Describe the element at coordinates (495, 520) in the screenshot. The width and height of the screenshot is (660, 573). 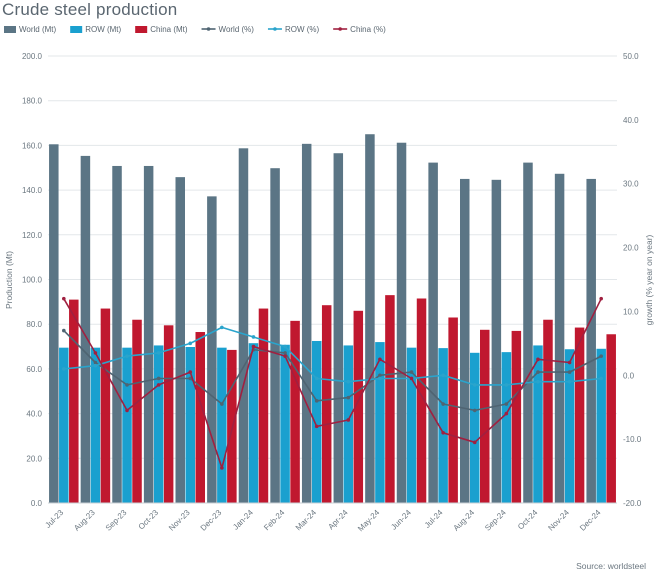
I see `x-tick-label: Sep-24` at that location.